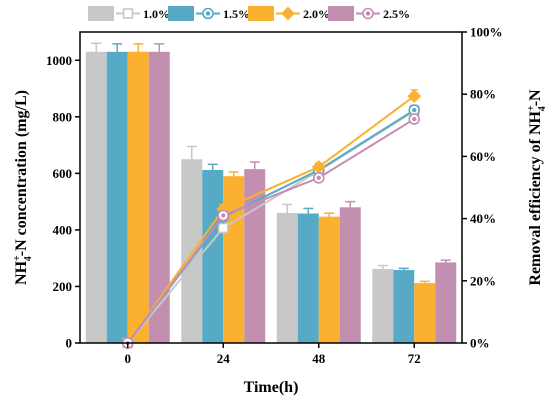 The image size is (550, 402). What do you see at coordinates (63, 229) in the screenshot?
I see `y-left-tick-label-400: 400` at bounding box center [63, 229].